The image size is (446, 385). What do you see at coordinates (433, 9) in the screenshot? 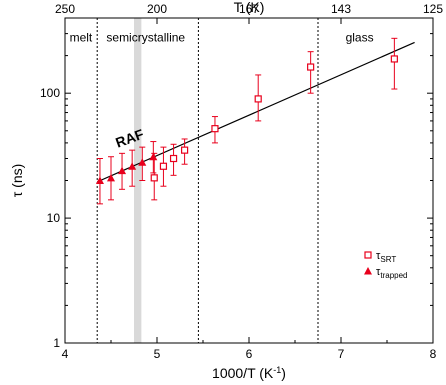
I see `top-tick-label: 125` at bounding box center [433, 9].